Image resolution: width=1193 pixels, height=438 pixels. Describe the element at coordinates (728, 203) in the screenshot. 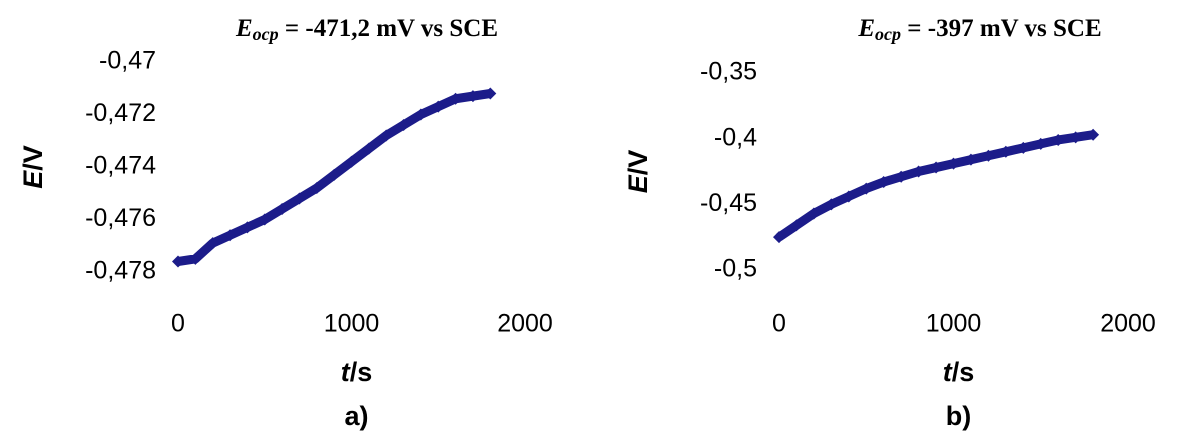

I see `y-tick-label: -0,45` at that location.